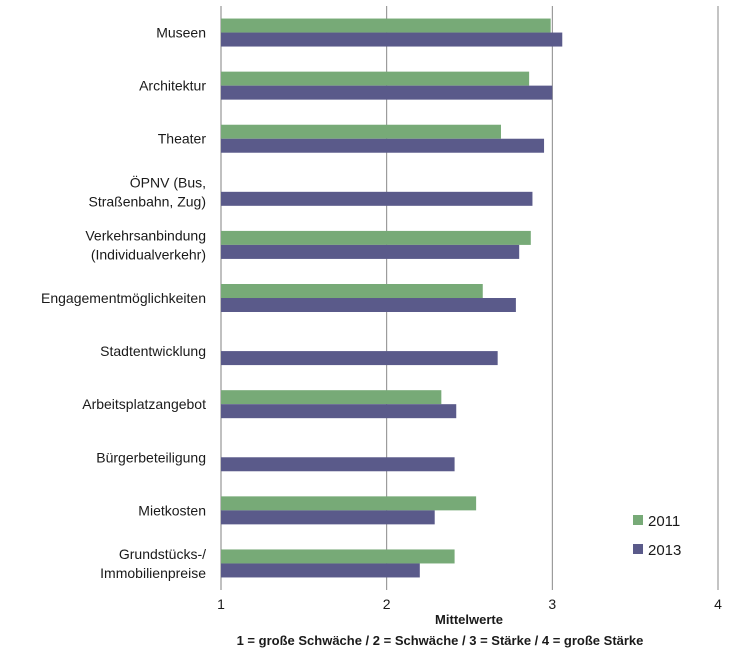 The height and width of the screenshot is (653, 734). I want to click on legend-label: 2011, so click(664, 521).